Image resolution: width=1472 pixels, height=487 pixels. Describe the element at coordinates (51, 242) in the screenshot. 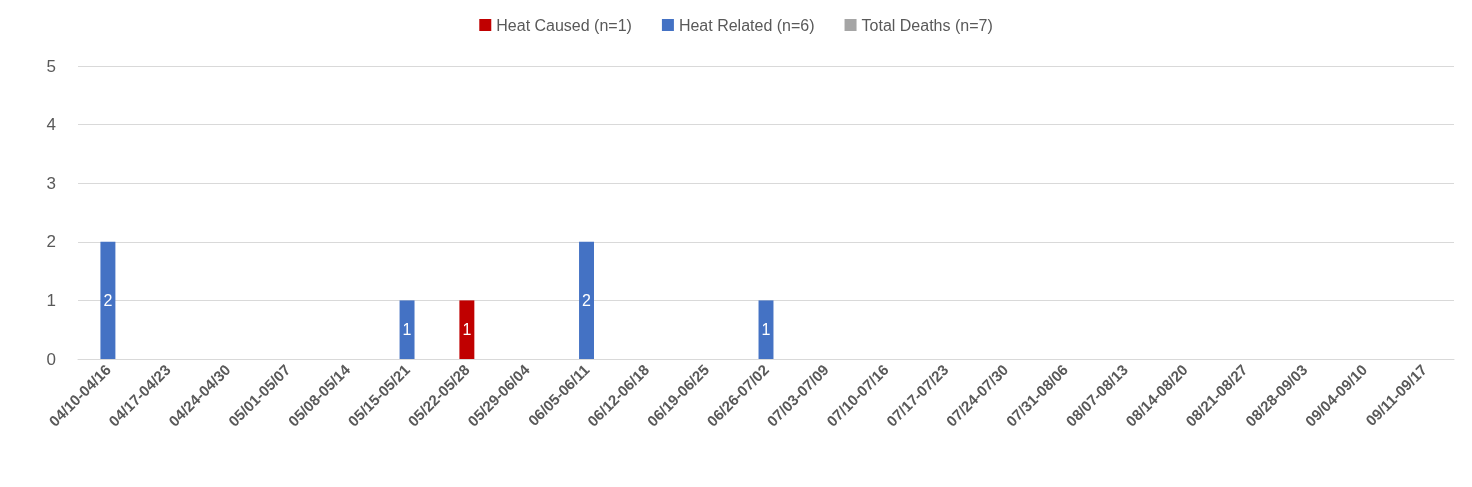

I see `y-tick-label: 2` at that location.